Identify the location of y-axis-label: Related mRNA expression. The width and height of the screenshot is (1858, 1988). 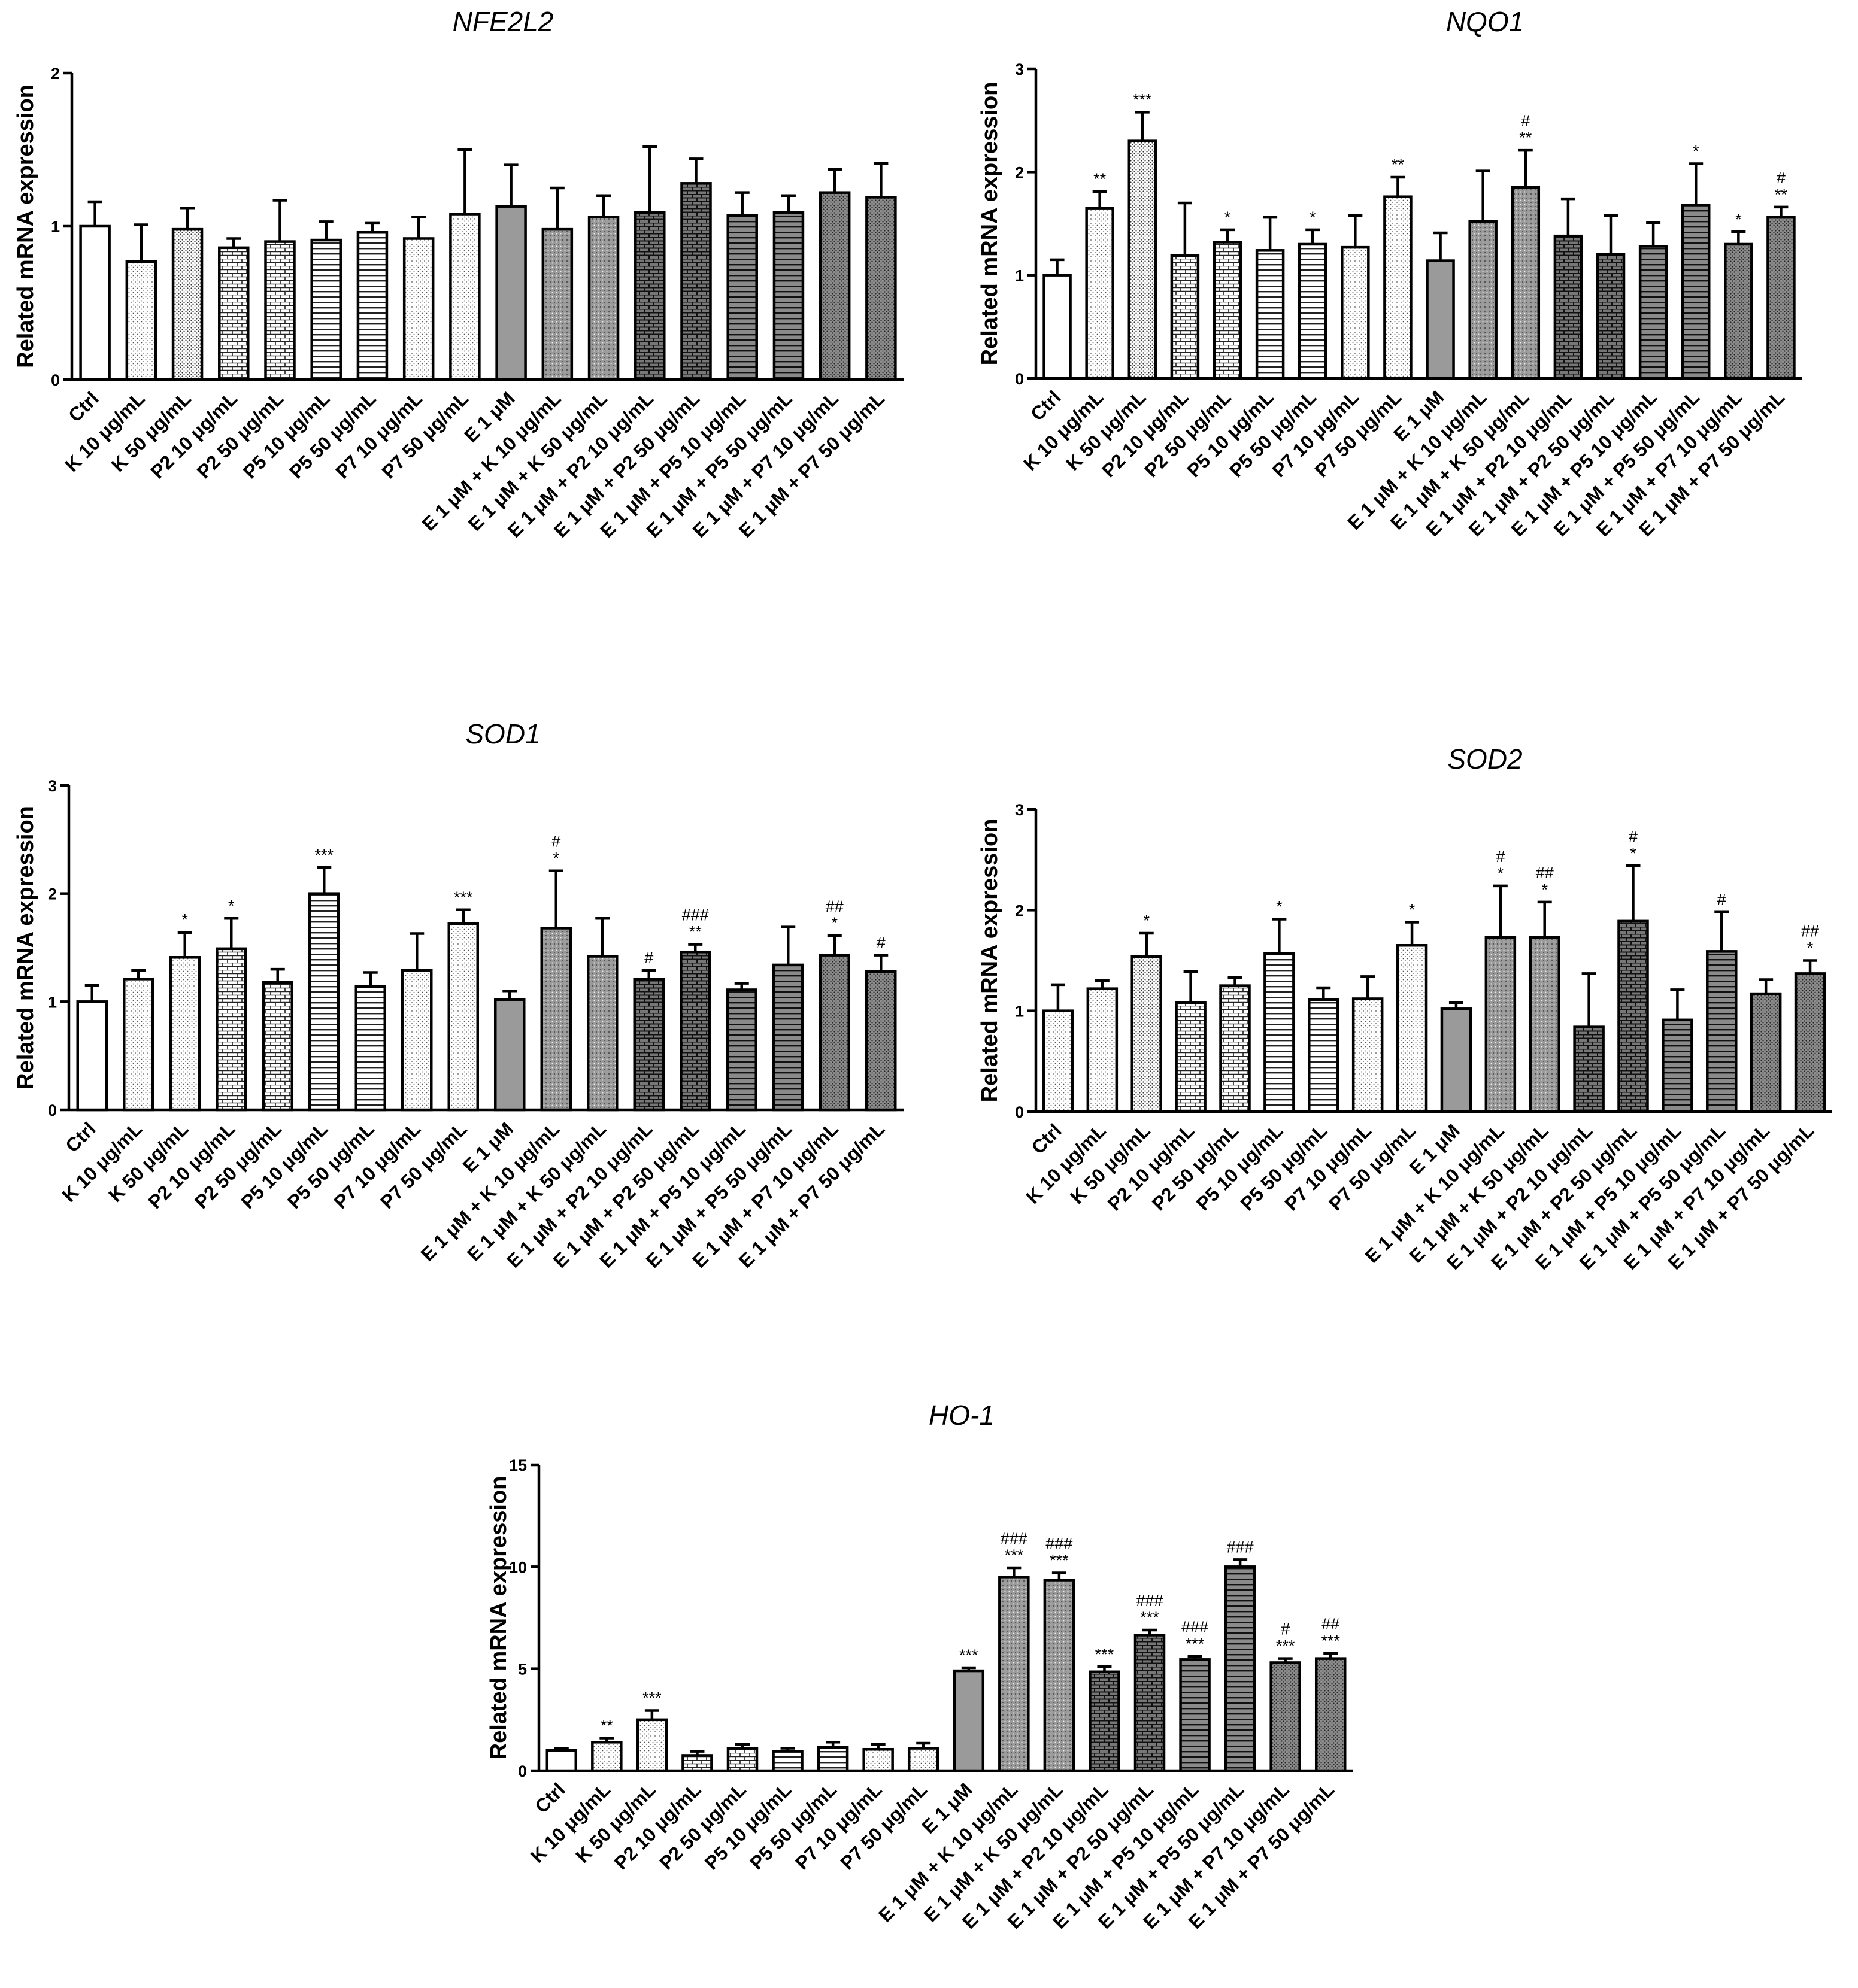
(25, 226).